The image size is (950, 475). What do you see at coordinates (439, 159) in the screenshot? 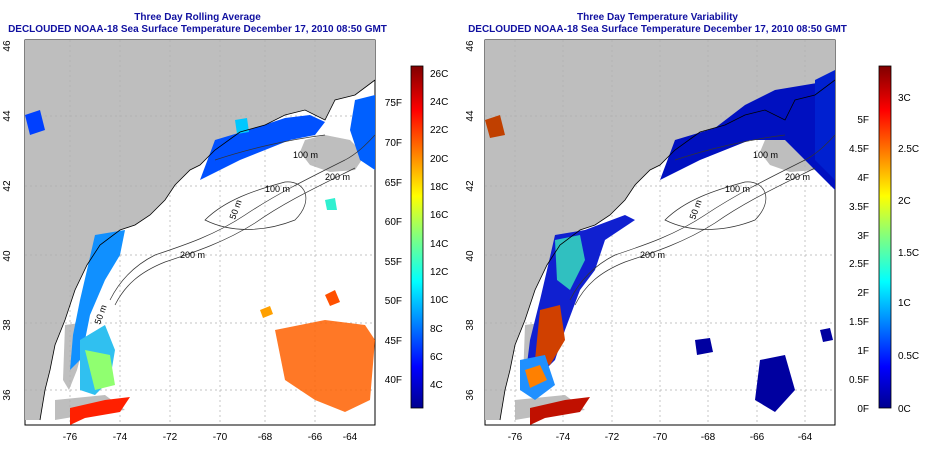
I see `colorbar-c-label: 20C` at bounding box center [439, 159].